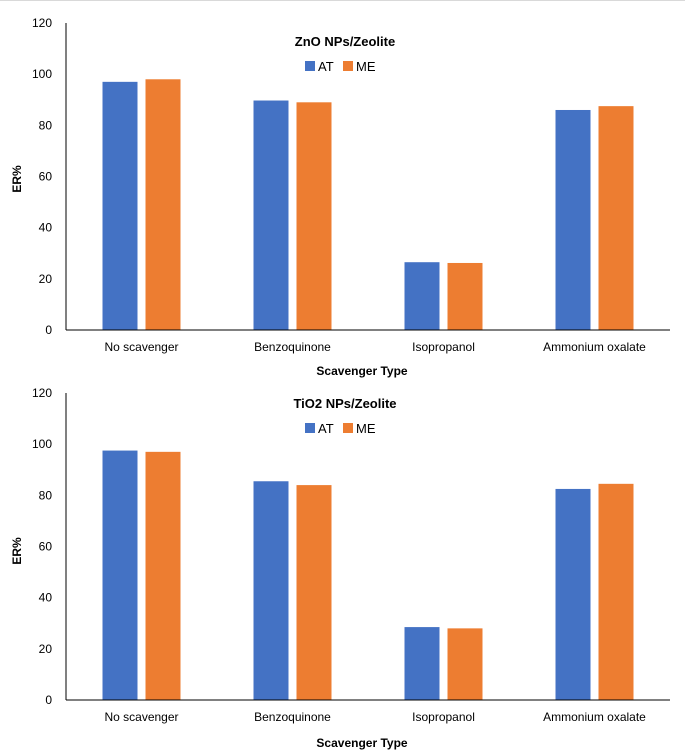 The height and width of the screenshot is (752, 685). I want to click on chart-title: ZnO NPs/Zeolite, so click(345, 41).